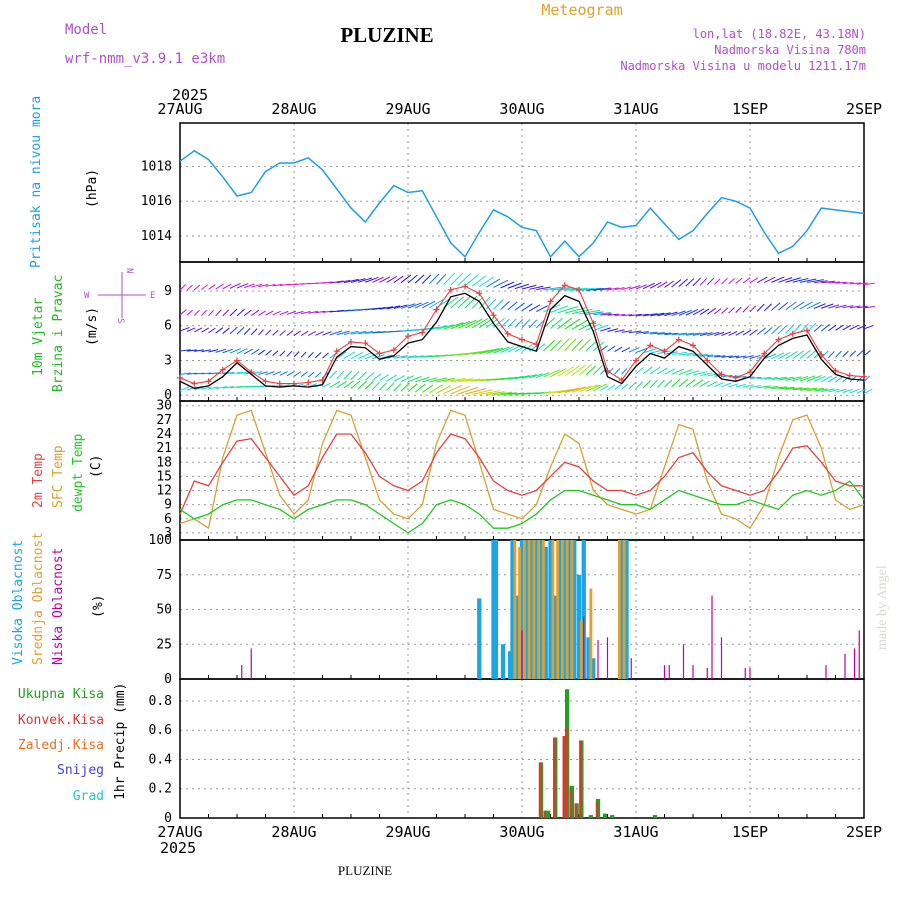 The height and width of the screenshot is (900, 900). Describe the element at coordinates (164, 434) in the screenshot. I see `y-tick-label: 24` at that location.